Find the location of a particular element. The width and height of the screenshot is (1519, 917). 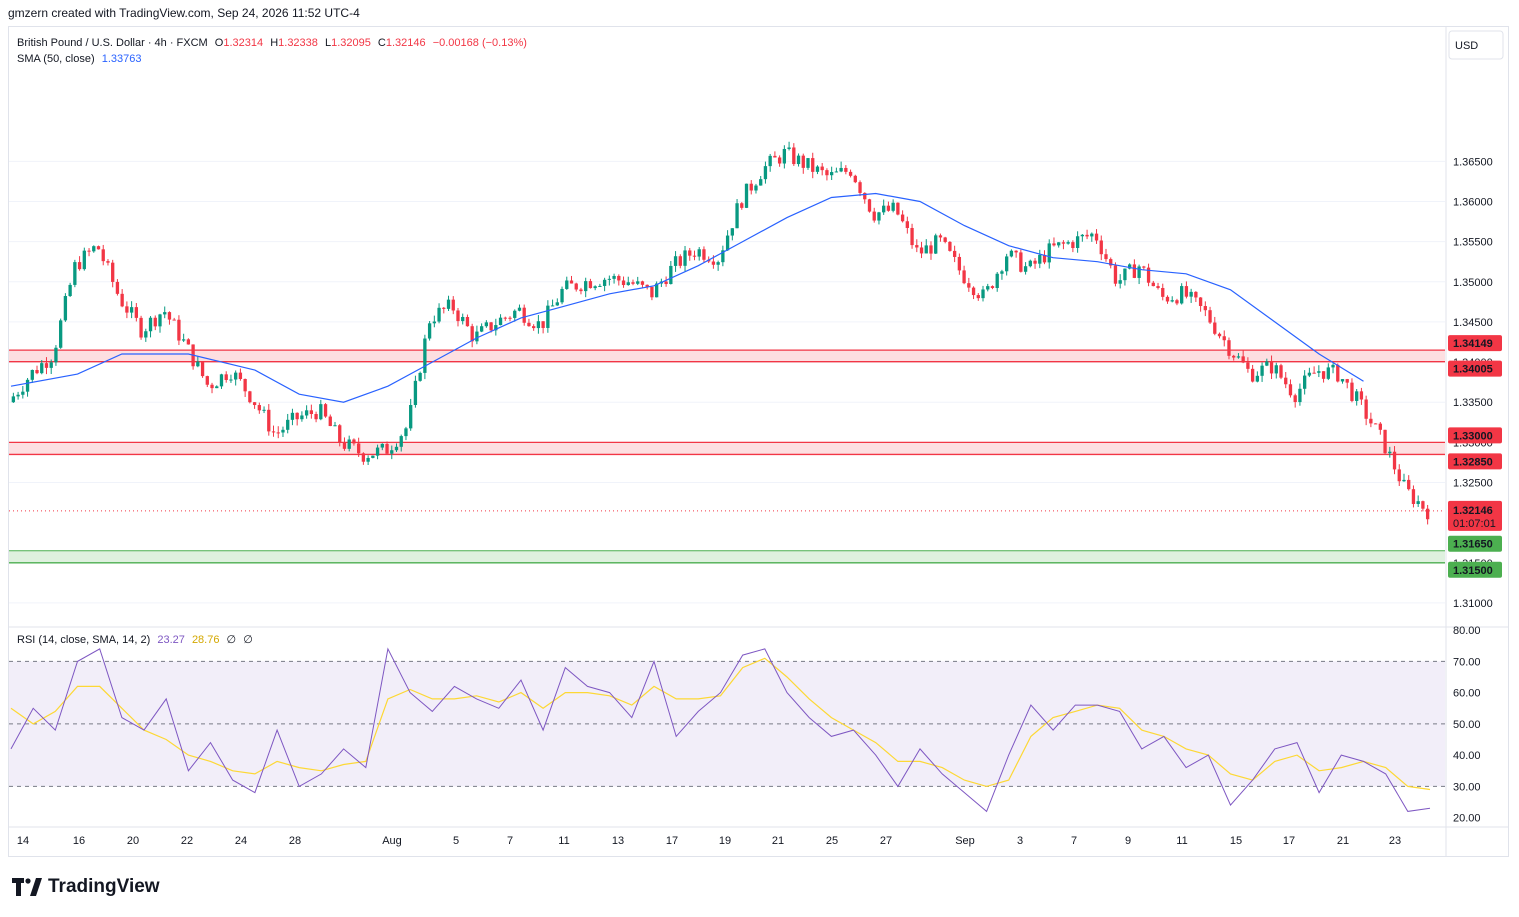

currency-box is located at coordinates (1476, 45).